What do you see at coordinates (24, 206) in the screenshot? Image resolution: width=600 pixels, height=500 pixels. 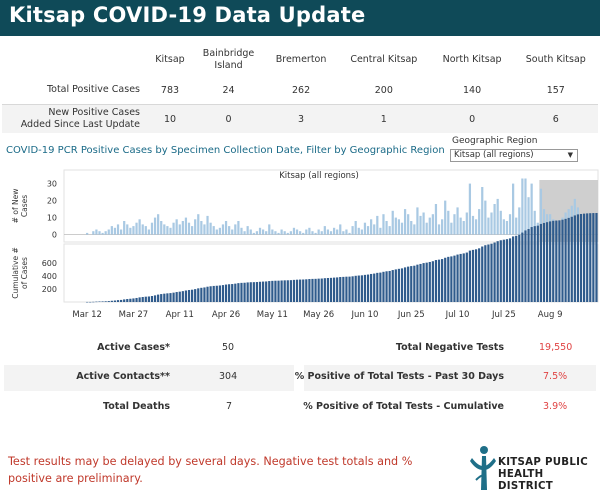 I see `axis-label-line: Cases` at bounding box center [24, 206].